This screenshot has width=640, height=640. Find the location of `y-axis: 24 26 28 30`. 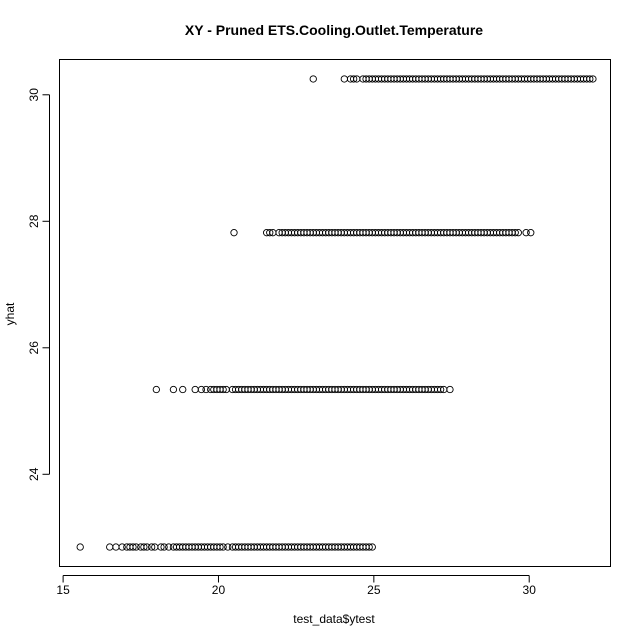

y-axis: 24 26 28 30 is located at coordinates (38, 284).